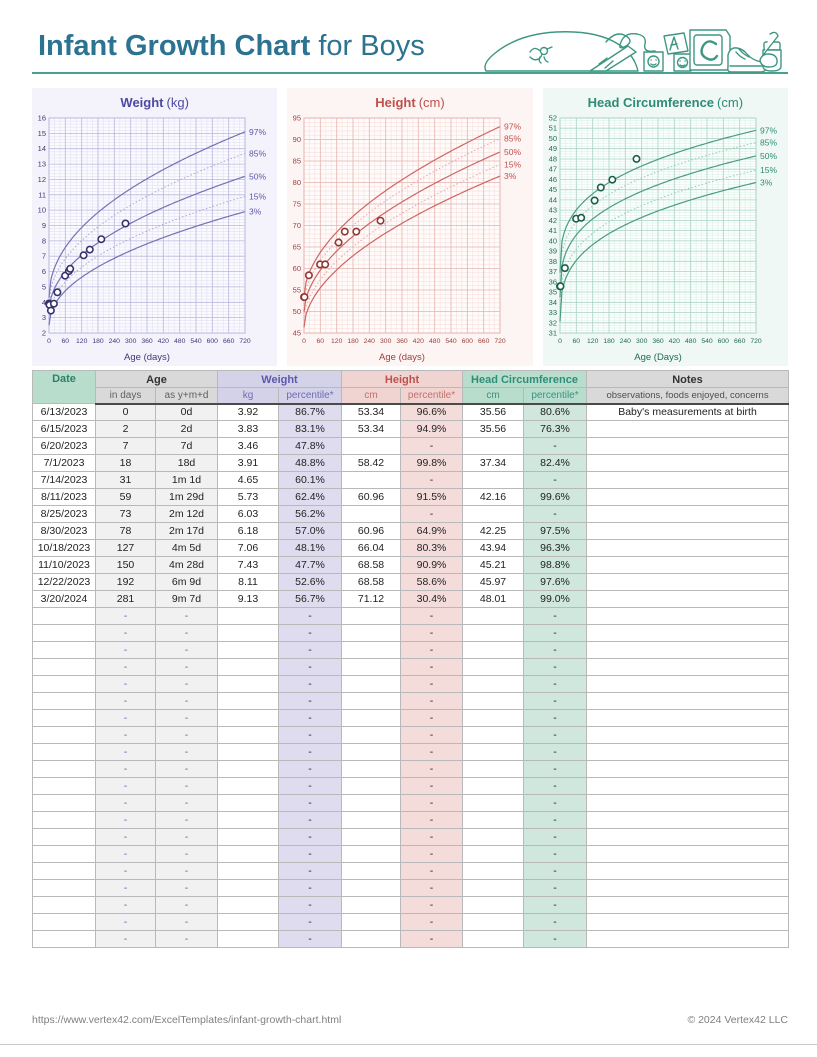  I want to click on cell-date: 6/13/2023, so click(64, 412).